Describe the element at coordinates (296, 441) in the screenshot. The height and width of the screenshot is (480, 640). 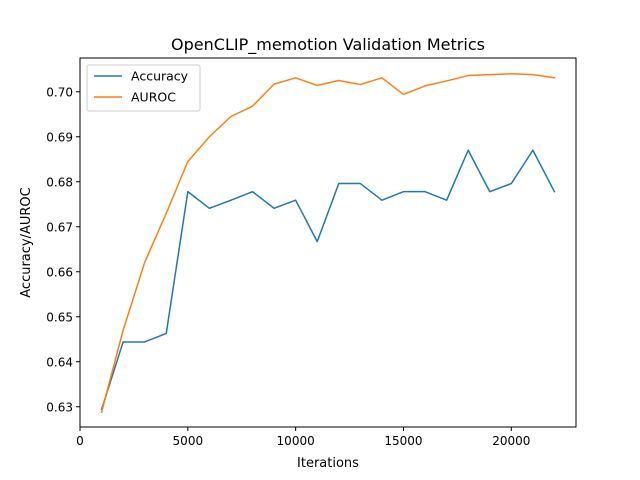
I see `x-tick-label: 10000` at that location.